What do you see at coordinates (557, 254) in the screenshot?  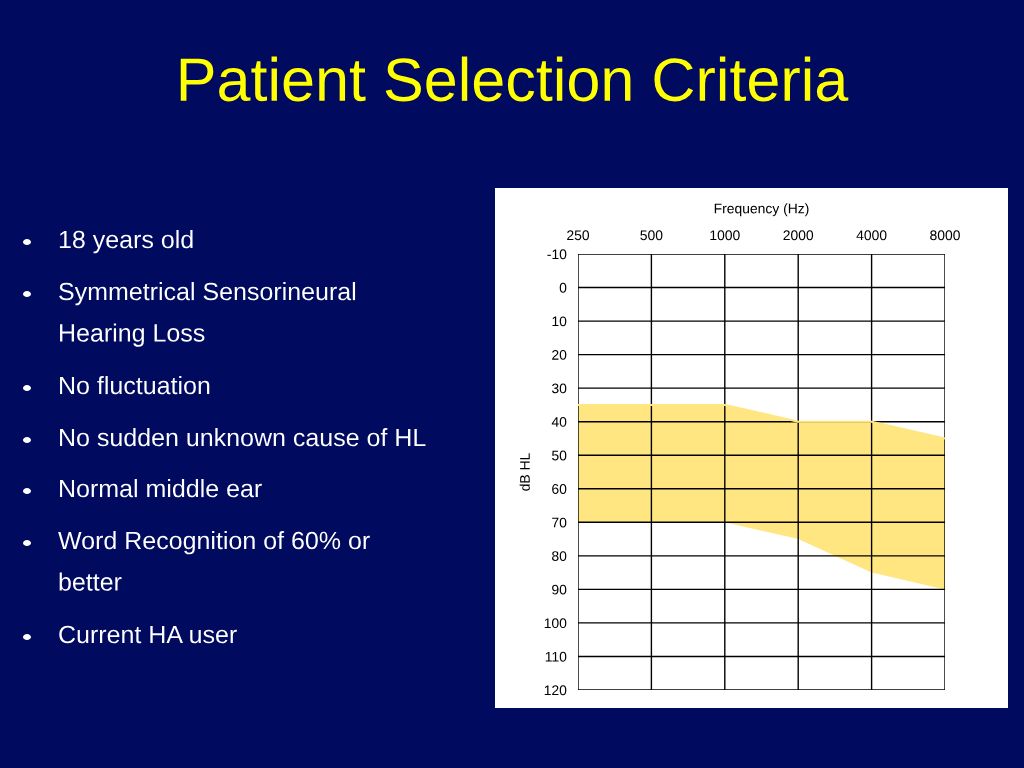 I see `y-tick-label: -10` at bounding box center [557, 254].